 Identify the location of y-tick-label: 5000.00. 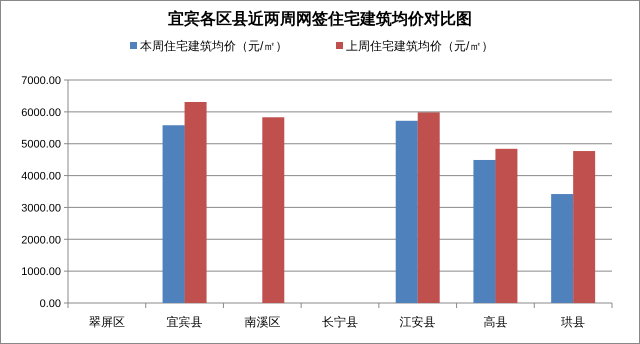
(41, 144).